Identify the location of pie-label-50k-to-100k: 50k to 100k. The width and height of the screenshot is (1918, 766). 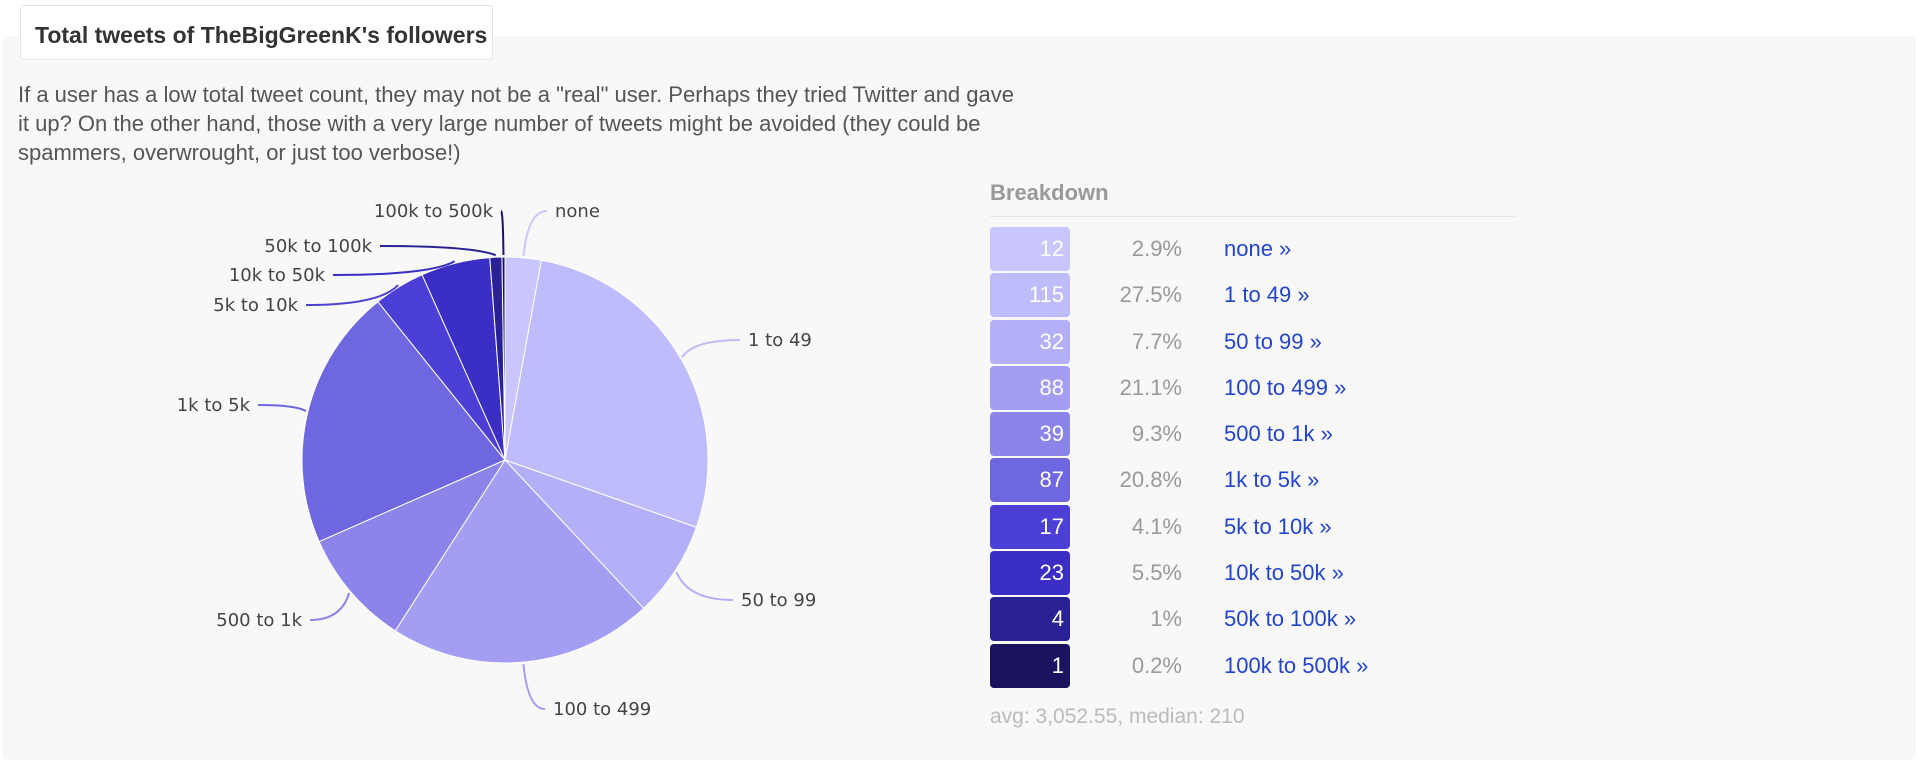
(318, 246).